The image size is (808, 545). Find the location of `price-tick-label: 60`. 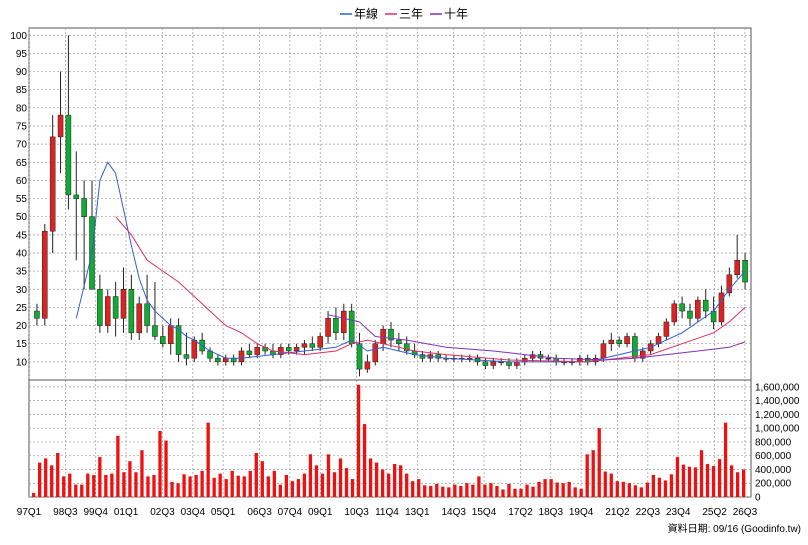

price-tick-label: 60 is located at coordinates (22, 181).